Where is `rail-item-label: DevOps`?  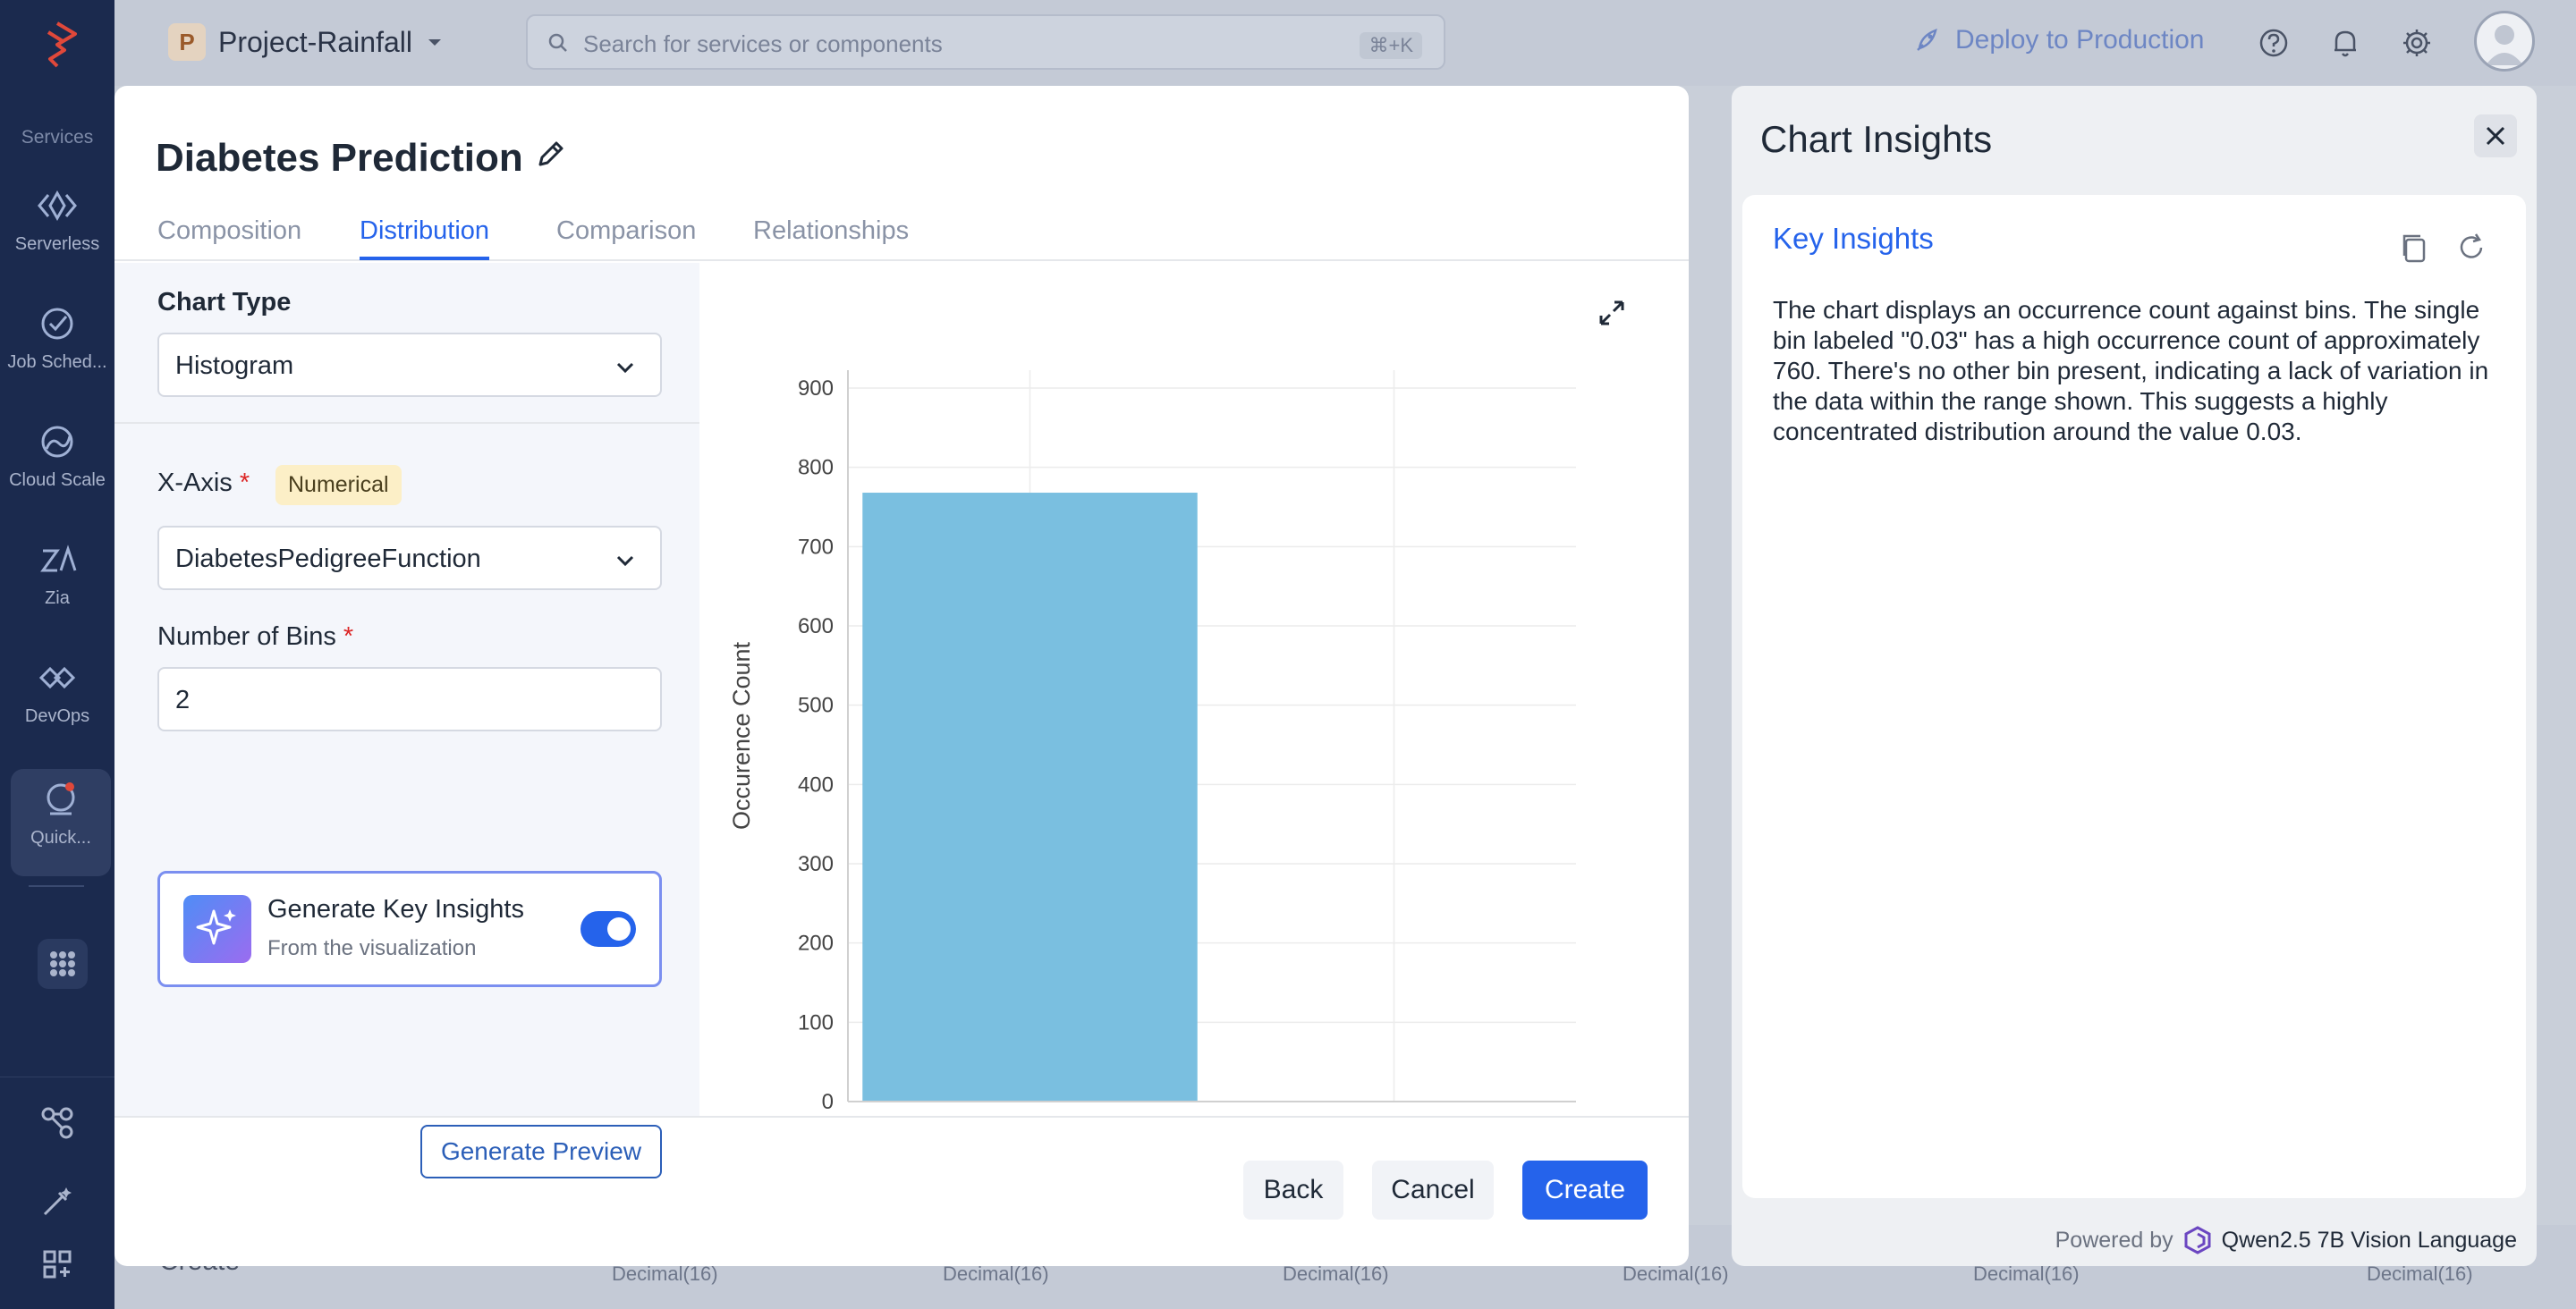
rail-item-label: DevOps is located at coordinates (57, 716).